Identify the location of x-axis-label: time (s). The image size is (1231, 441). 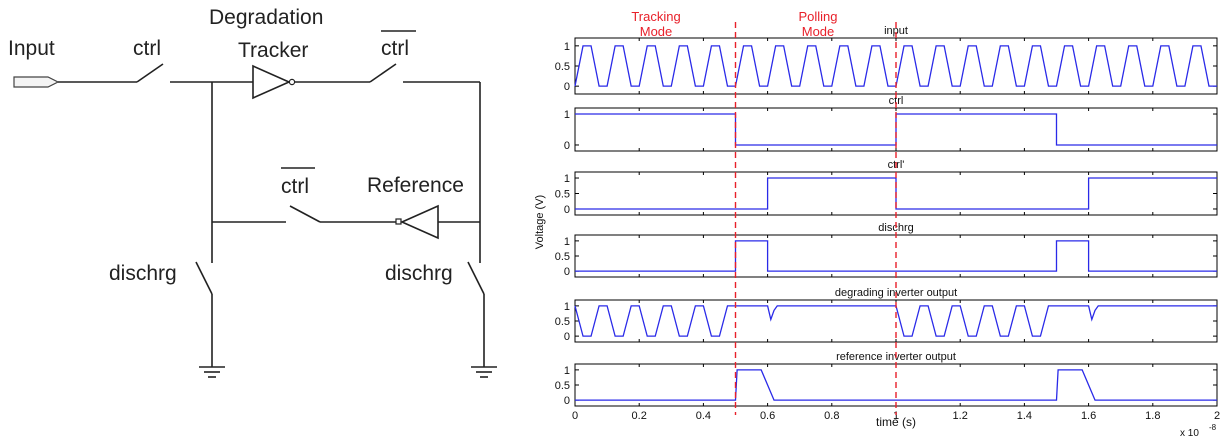
(896, 422).